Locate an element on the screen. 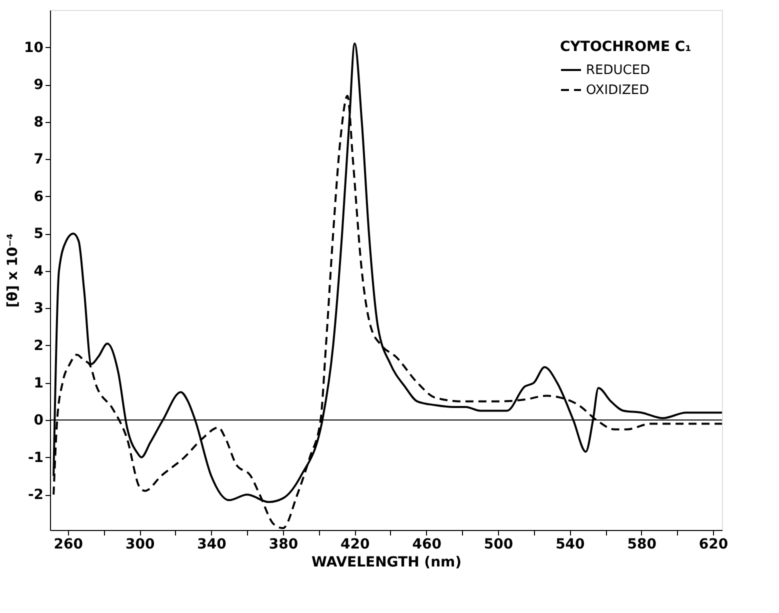 Image resolution: width=779 pixels, height=613 pixels. x-tick-label: 620 is located at coordinates (713, 544).